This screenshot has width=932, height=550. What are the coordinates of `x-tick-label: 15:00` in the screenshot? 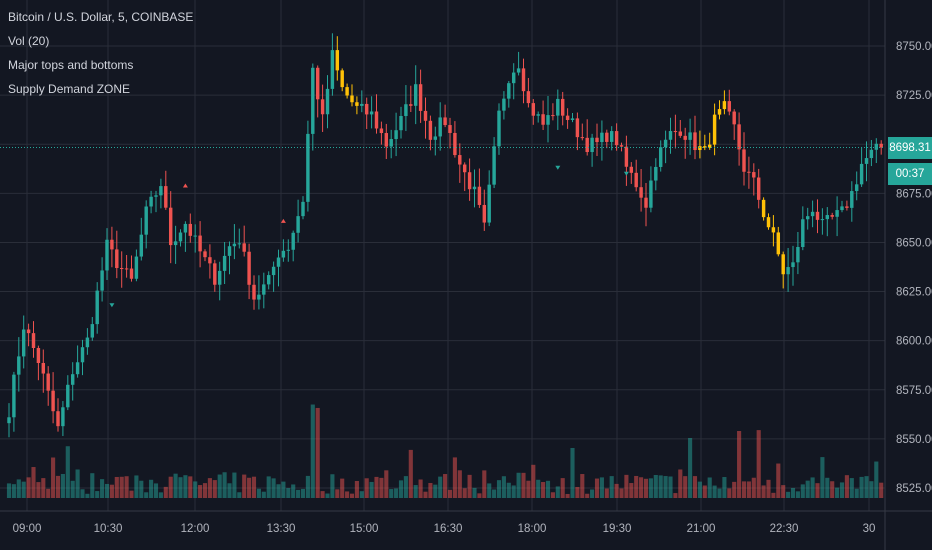 It's located at (364, 529).